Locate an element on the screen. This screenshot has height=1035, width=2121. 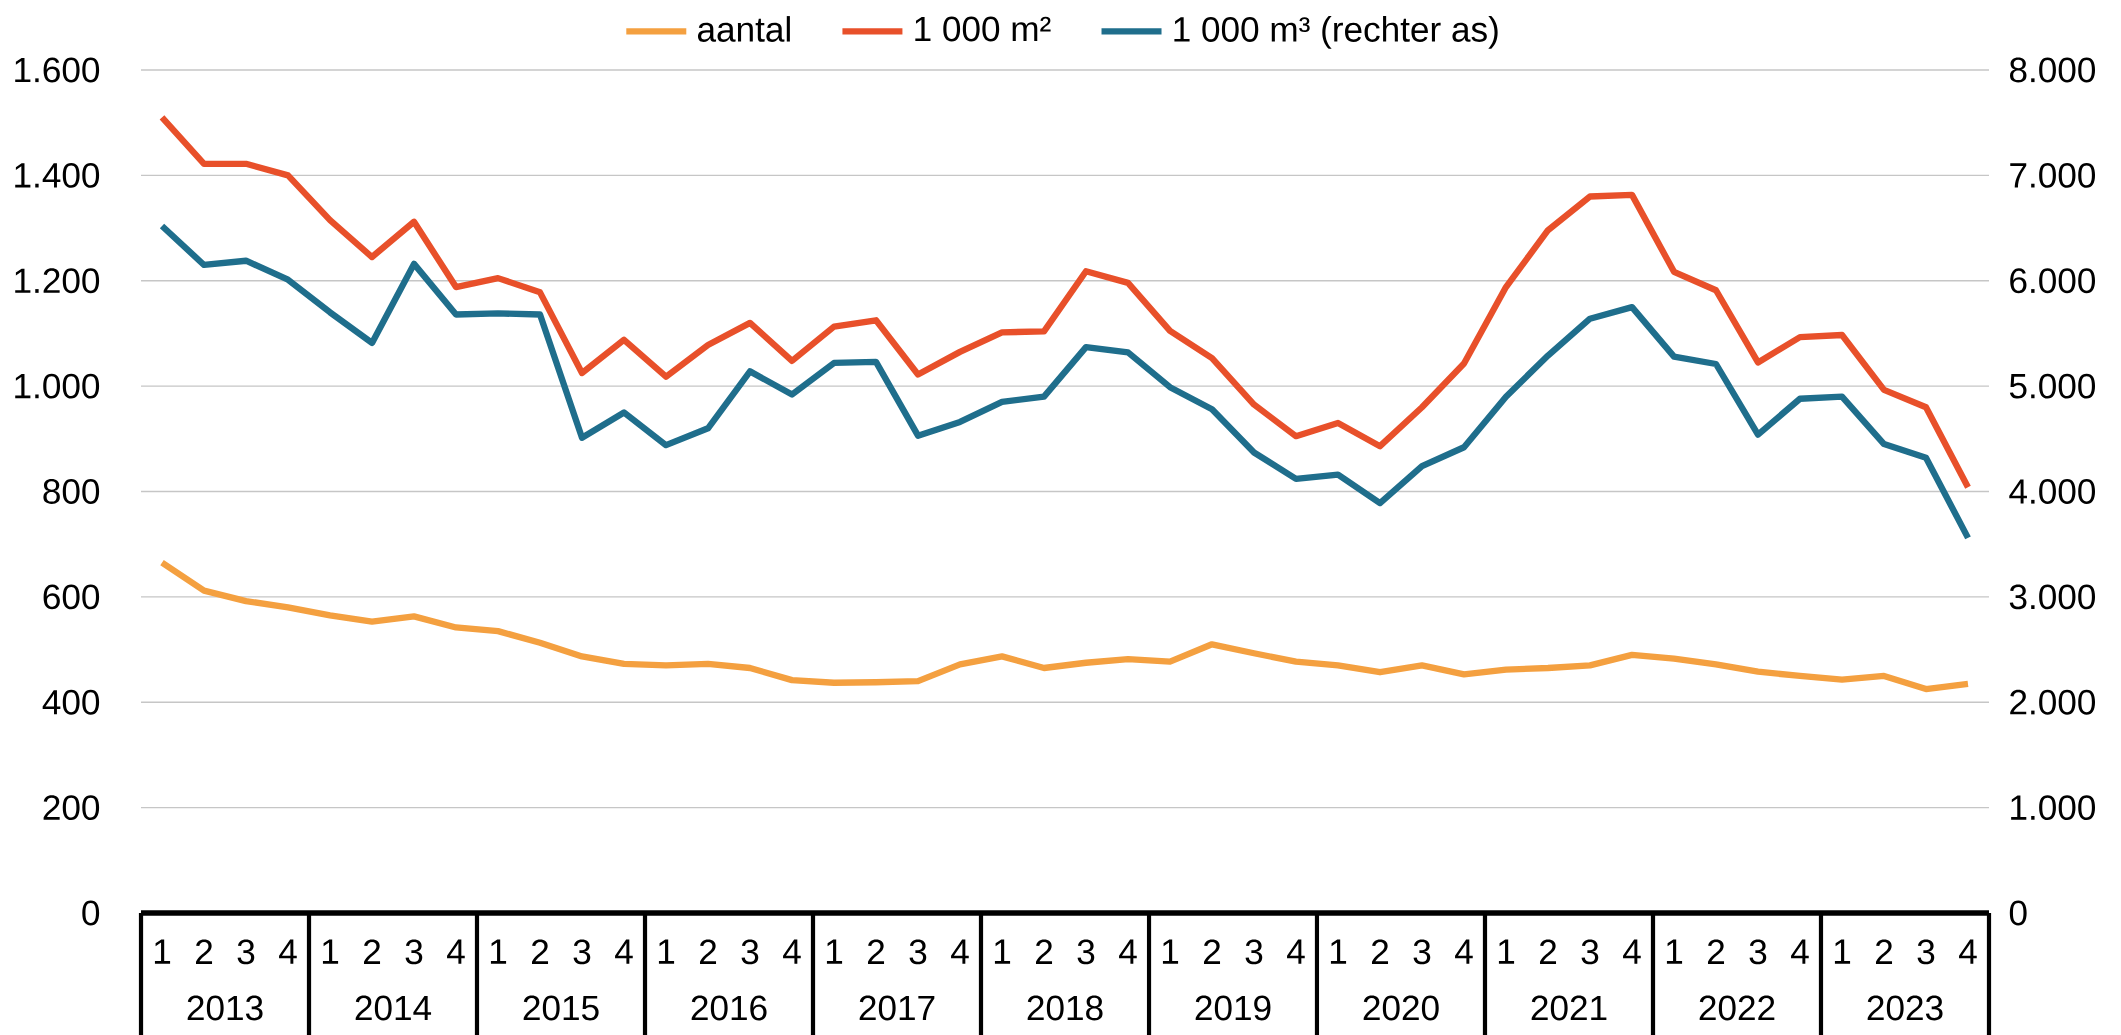
text: 2014 is located at coordinates (393, 1008).